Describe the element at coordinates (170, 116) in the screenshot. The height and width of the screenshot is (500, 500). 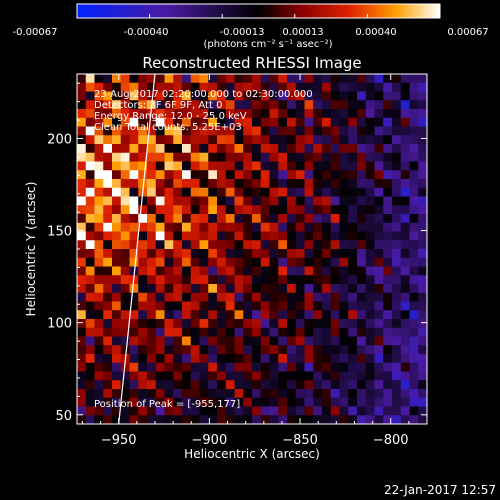
I see `annotation-energy-range: Energy Range: 12.0 - 25.0 keV` at that location.